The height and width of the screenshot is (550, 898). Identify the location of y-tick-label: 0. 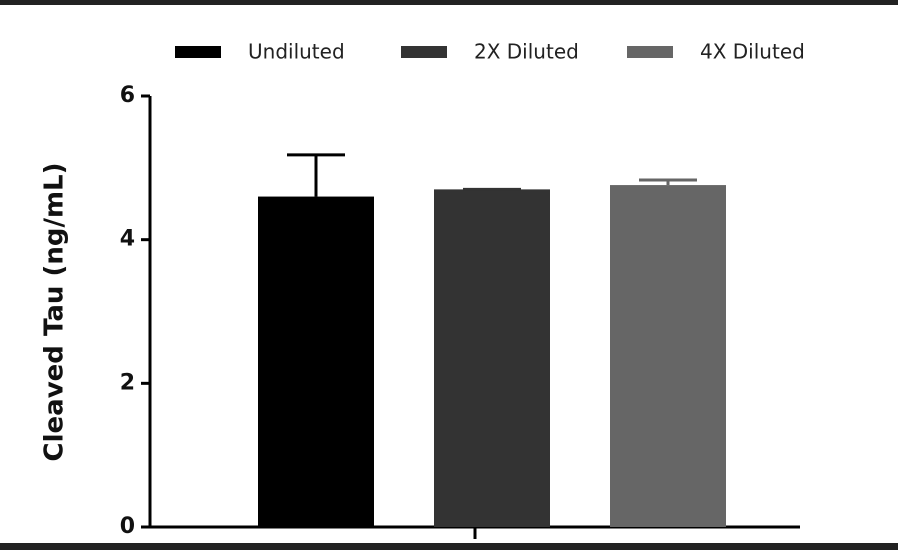
(127, 526).